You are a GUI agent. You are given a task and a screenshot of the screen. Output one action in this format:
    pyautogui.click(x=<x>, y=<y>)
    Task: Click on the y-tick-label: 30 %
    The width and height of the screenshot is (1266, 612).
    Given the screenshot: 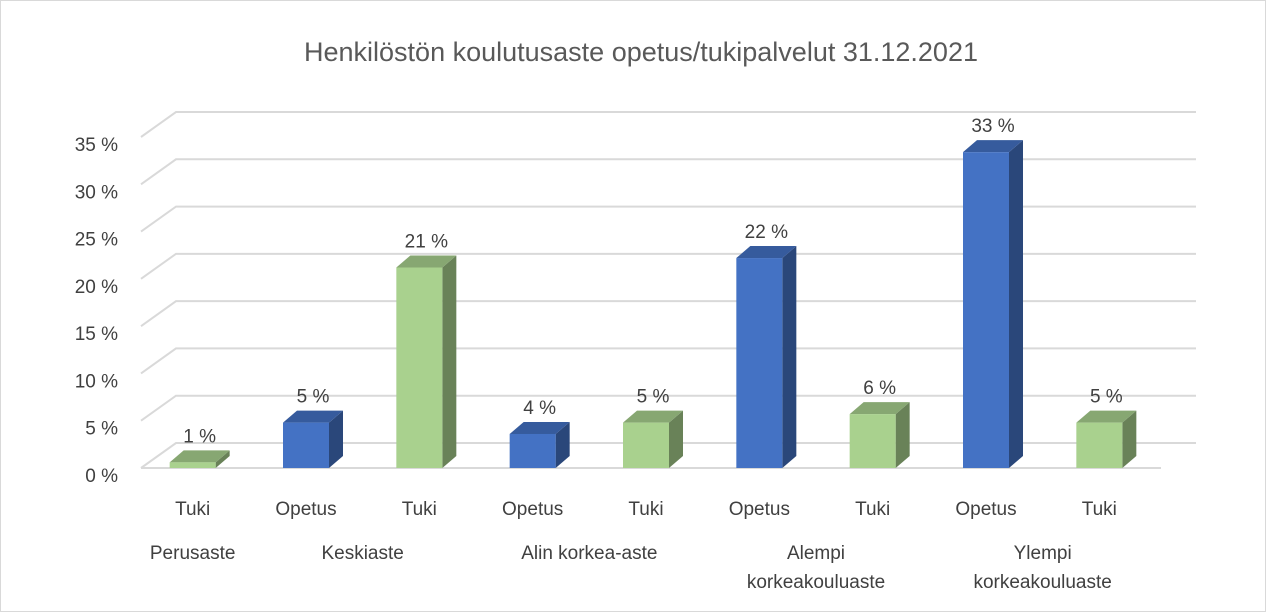 What is the action you would take?
    pyautogui.click(x=96, y=192)
    